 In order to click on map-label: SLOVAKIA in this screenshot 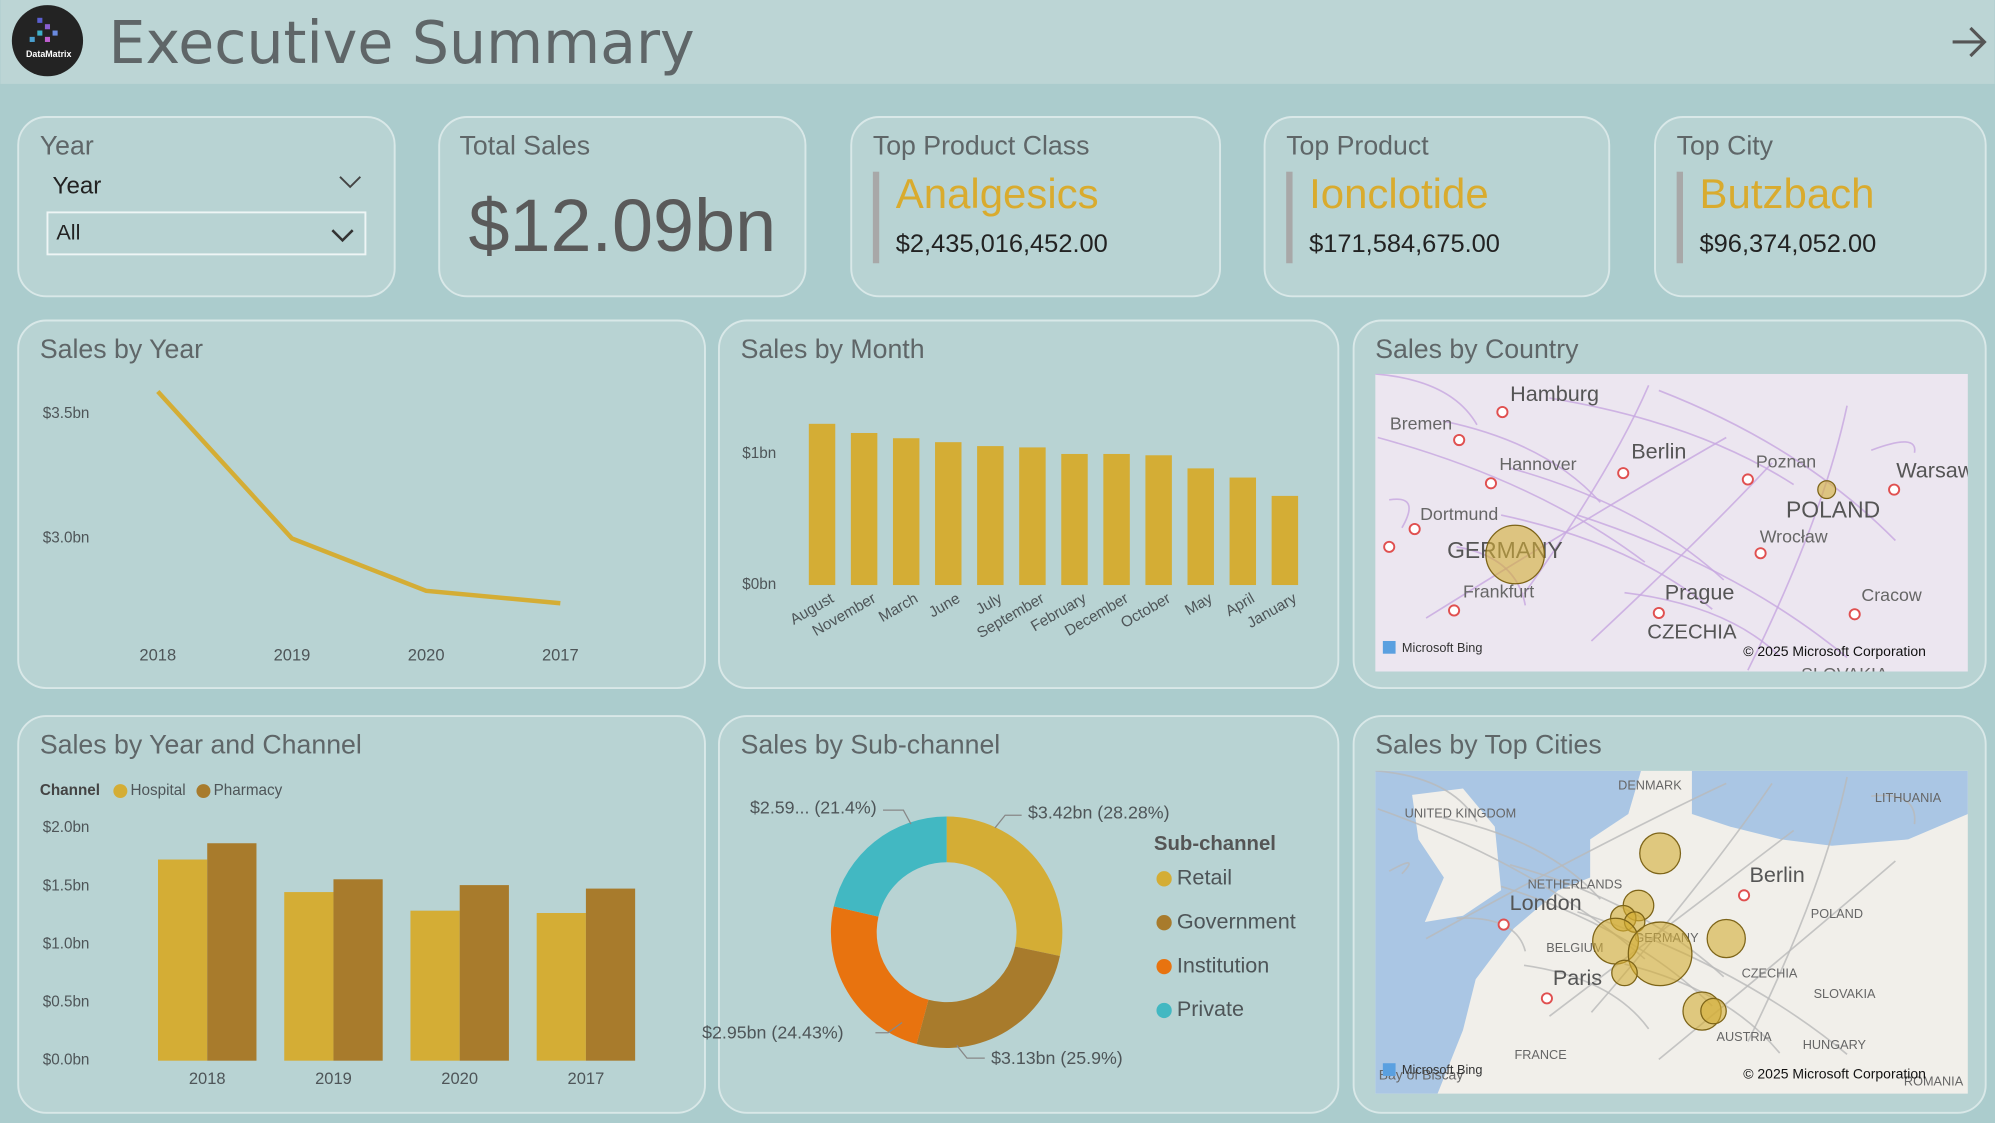, I will do `click(1845, 993)`.